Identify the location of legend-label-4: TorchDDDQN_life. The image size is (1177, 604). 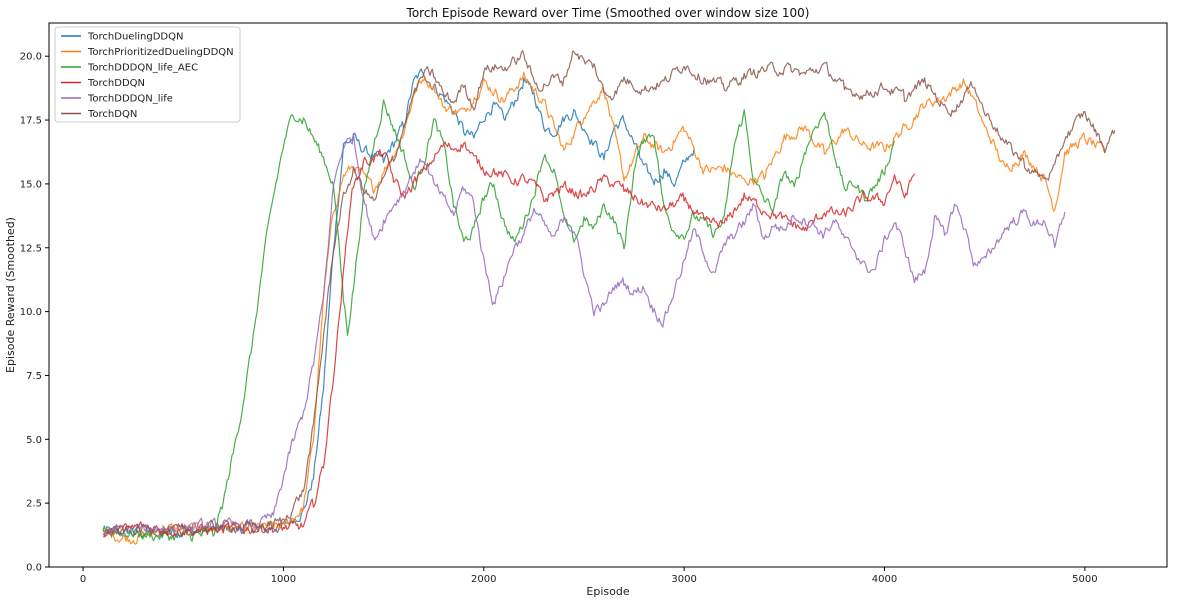
(130, 99).